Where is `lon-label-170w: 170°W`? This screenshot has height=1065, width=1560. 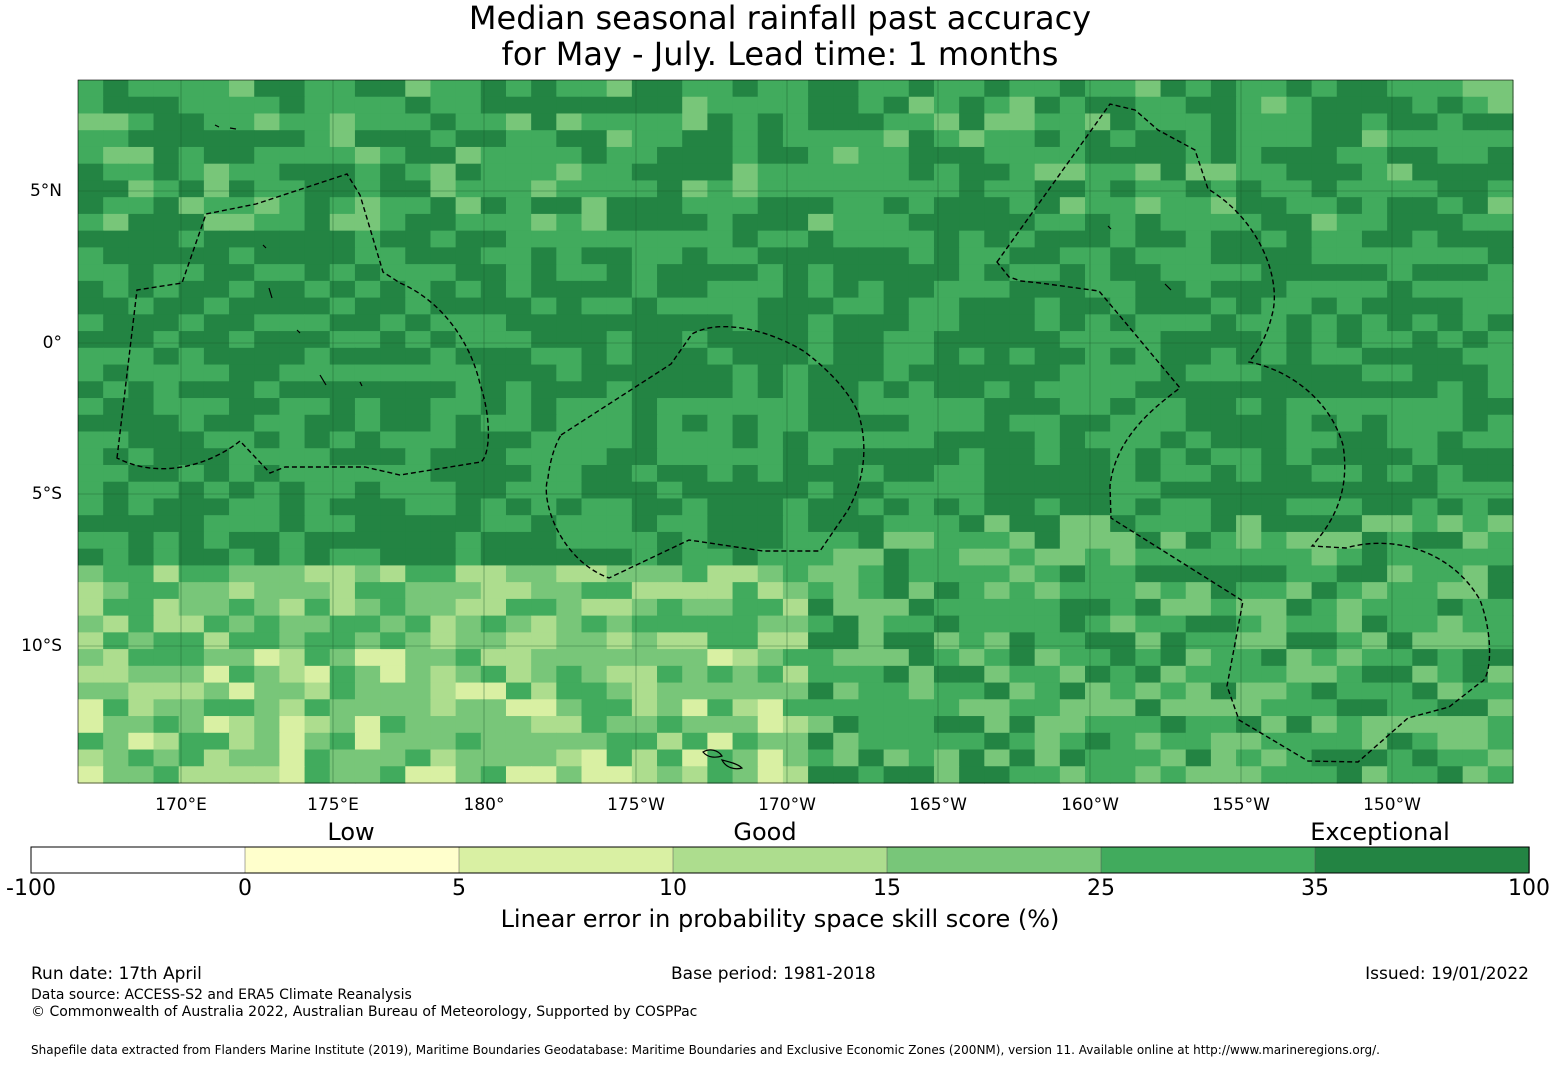 lon-label-170w: 170°W is located at coordinates (787, 805).